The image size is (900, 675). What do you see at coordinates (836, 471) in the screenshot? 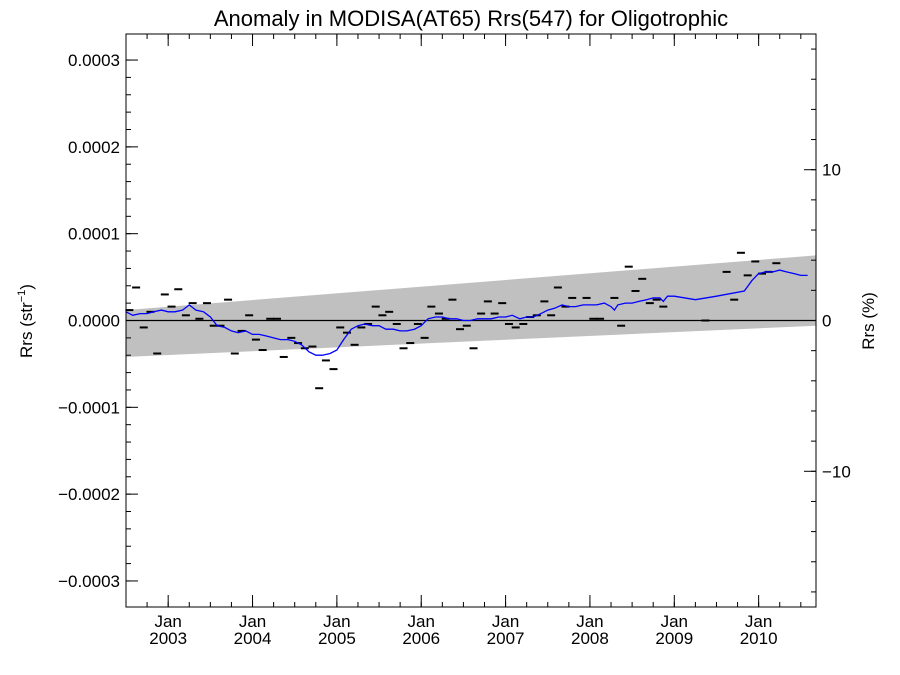
I see `y-tick-label-right: −10` at bounding box center [836, 471].